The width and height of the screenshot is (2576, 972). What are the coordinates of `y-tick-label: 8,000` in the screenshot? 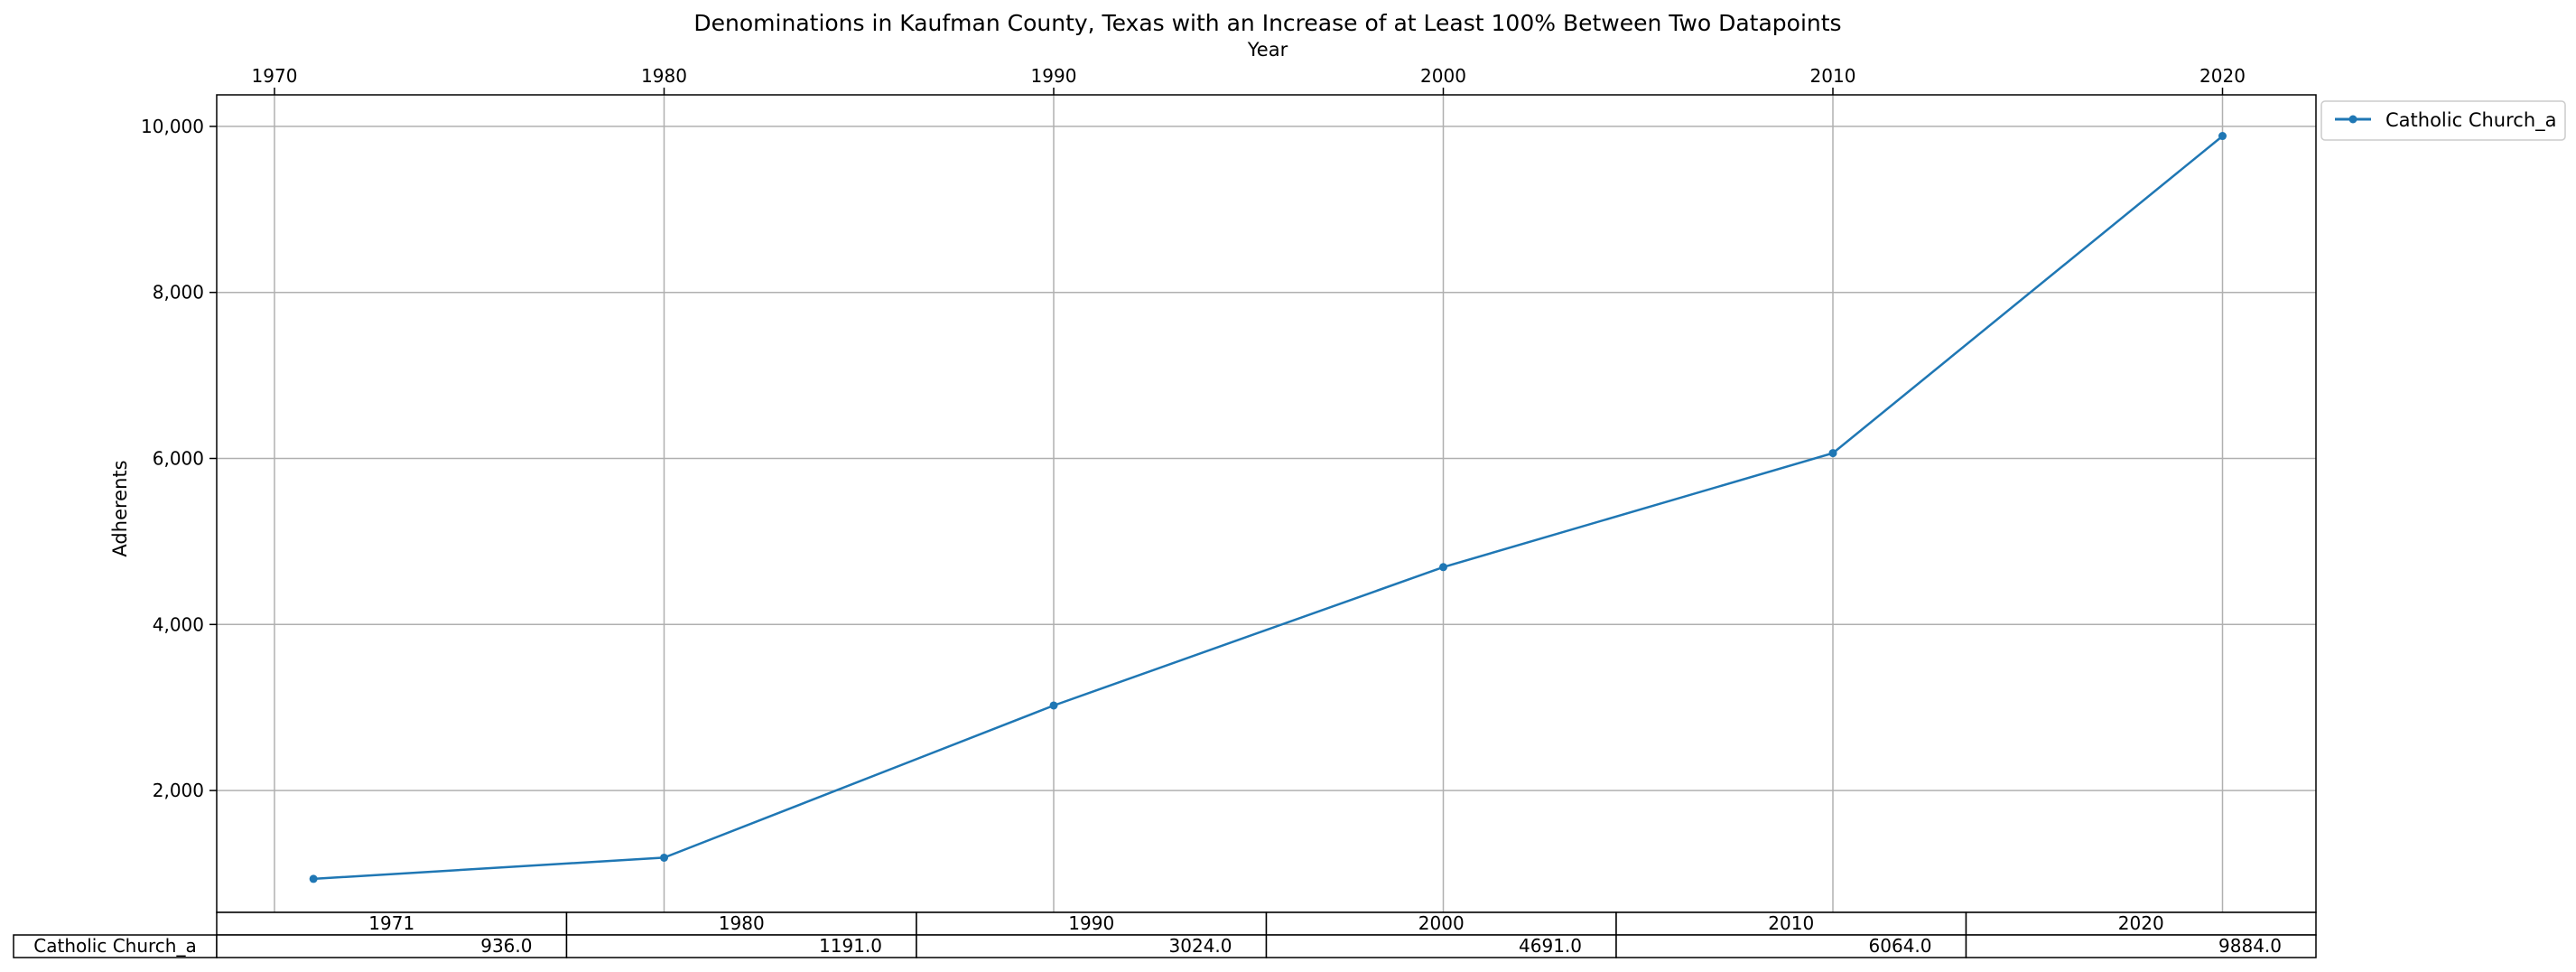 It's located at (178, 293).